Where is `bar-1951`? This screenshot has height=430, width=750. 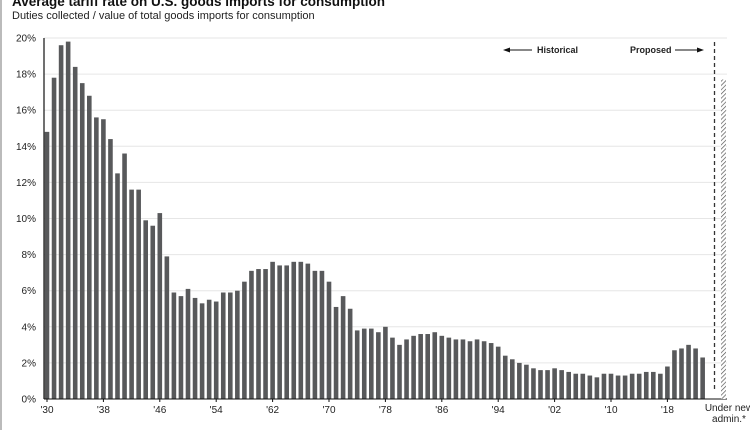
bar-1951 is located at coordinates (195, 348).